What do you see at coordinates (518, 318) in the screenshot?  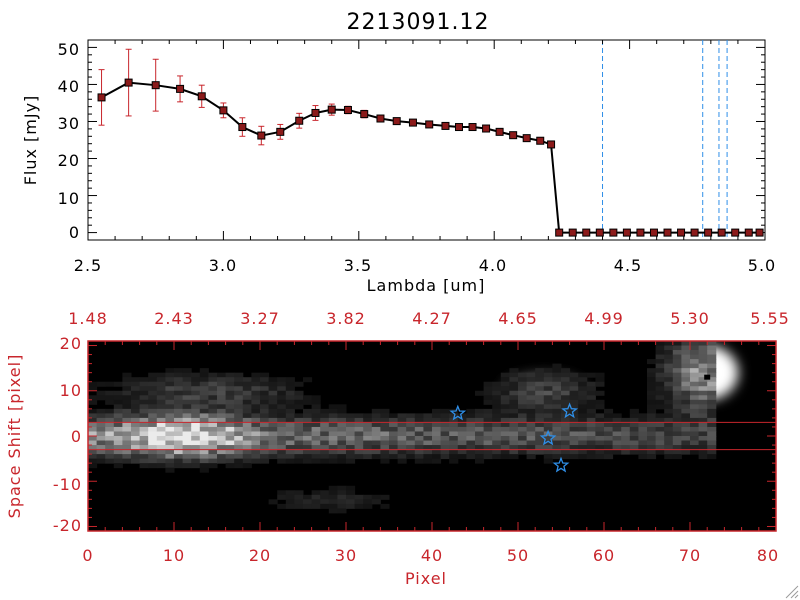 I see `top-tick-label: 4.65` at bounding box center [518, 318].